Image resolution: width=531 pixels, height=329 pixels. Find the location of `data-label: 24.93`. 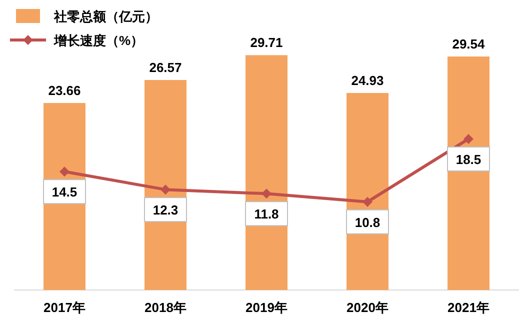

data-label: 24.93 is located at coordinates (367, 80).